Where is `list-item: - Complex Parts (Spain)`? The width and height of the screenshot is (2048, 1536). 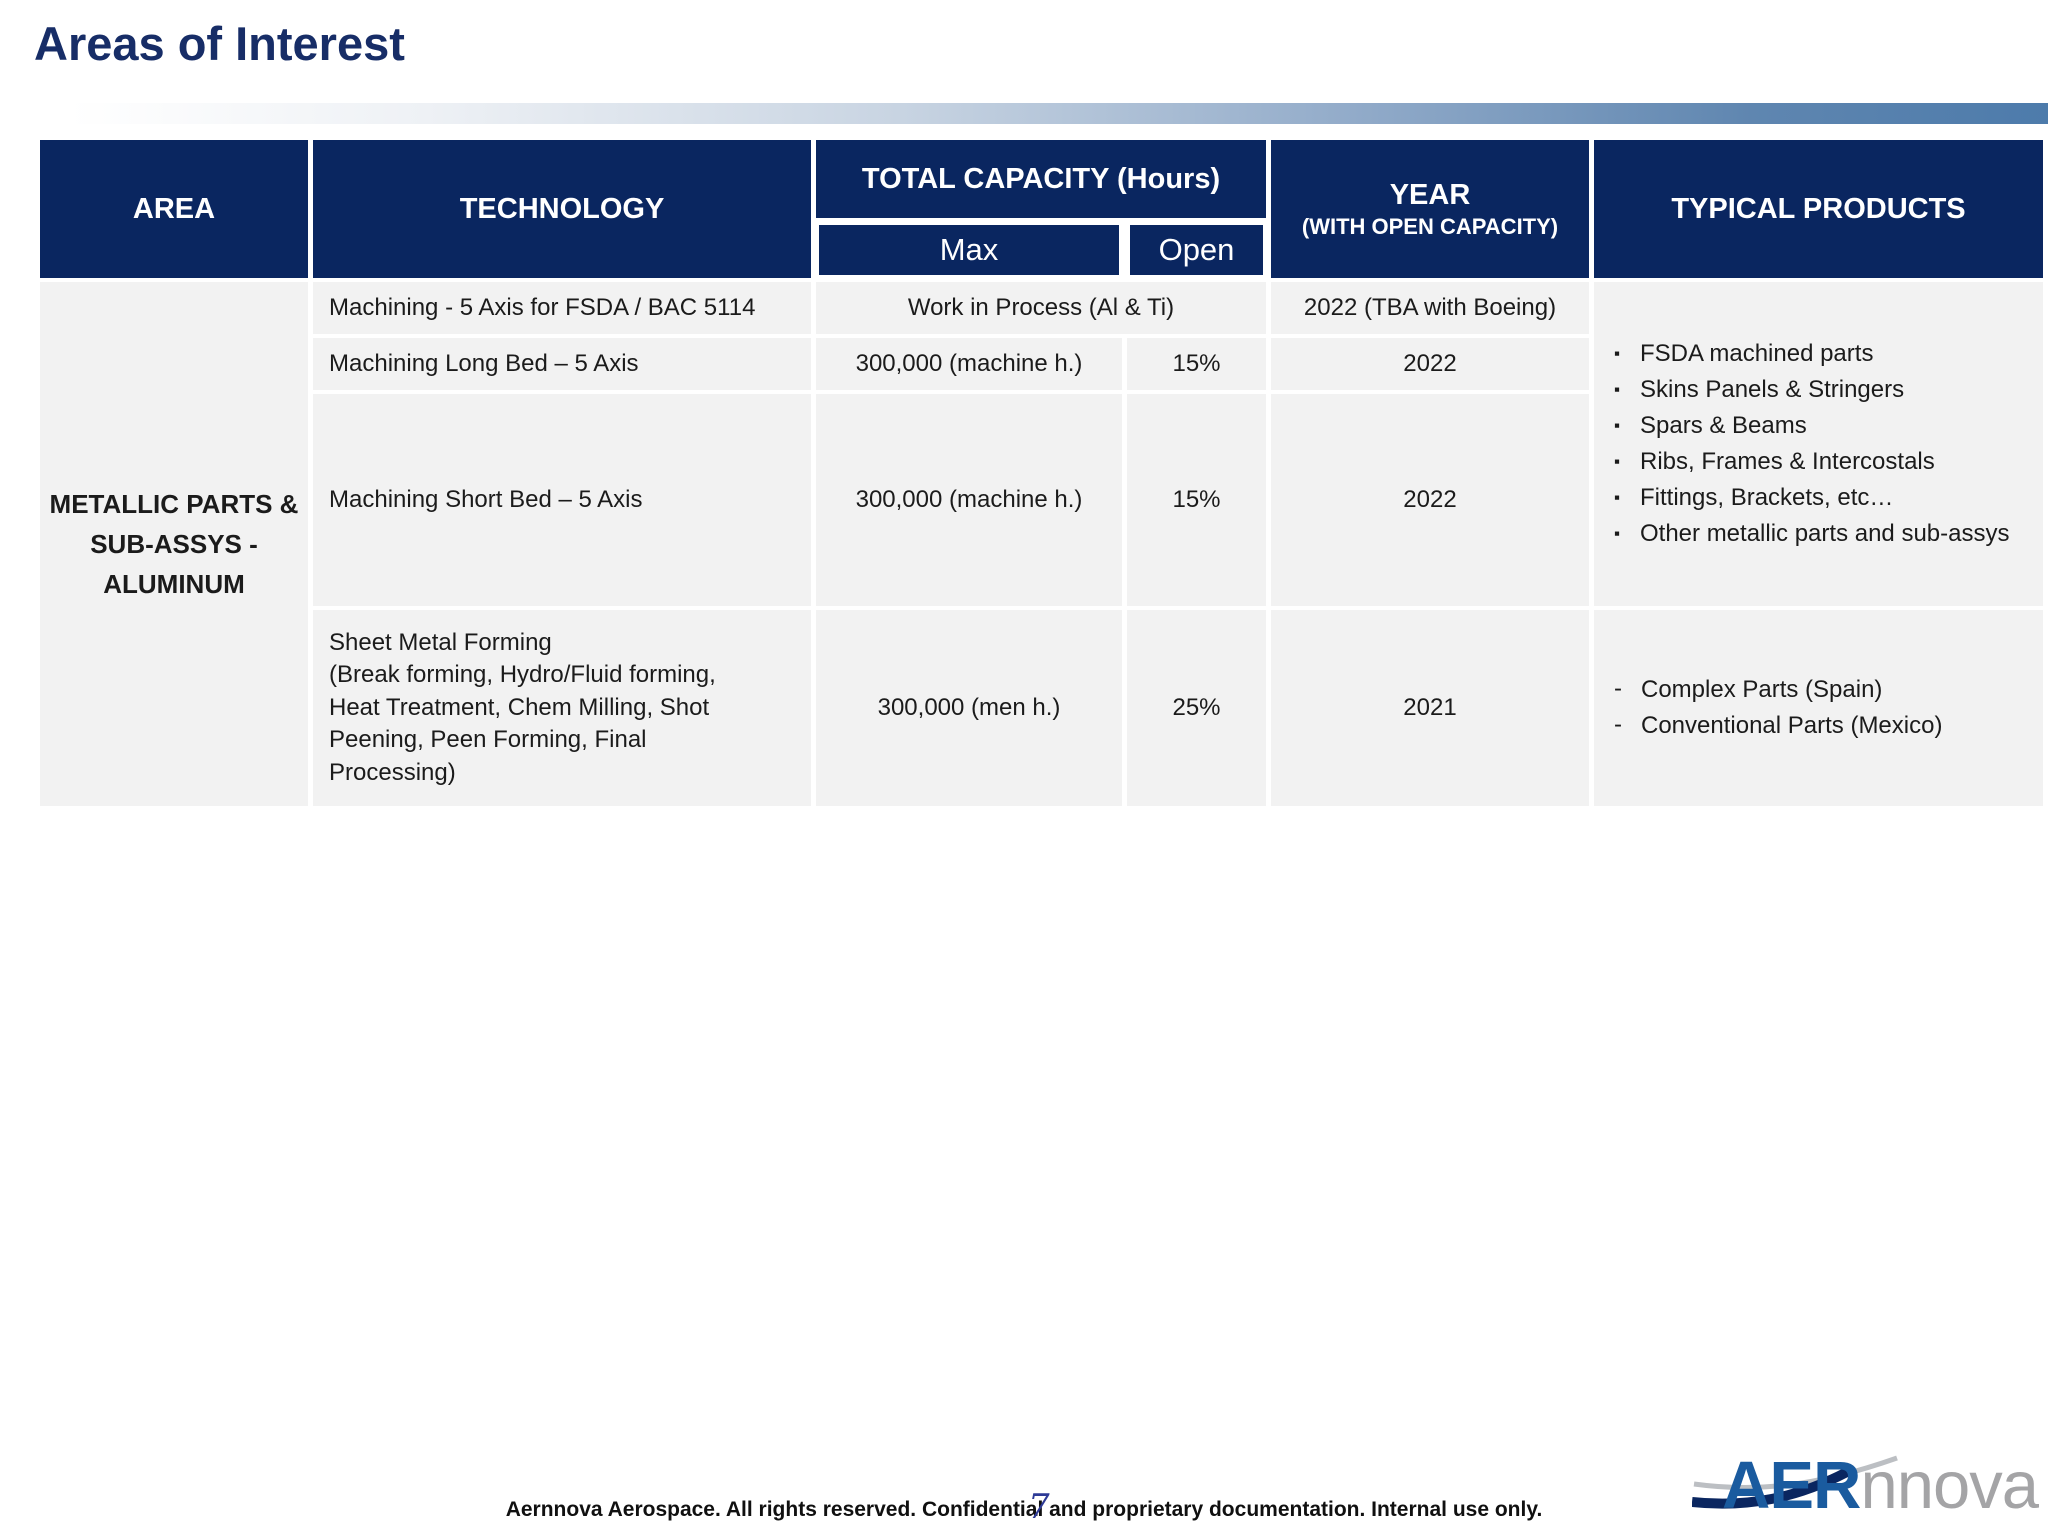 list-item: - Complex Parts (Spain) is located at coordinates (1748, 689).